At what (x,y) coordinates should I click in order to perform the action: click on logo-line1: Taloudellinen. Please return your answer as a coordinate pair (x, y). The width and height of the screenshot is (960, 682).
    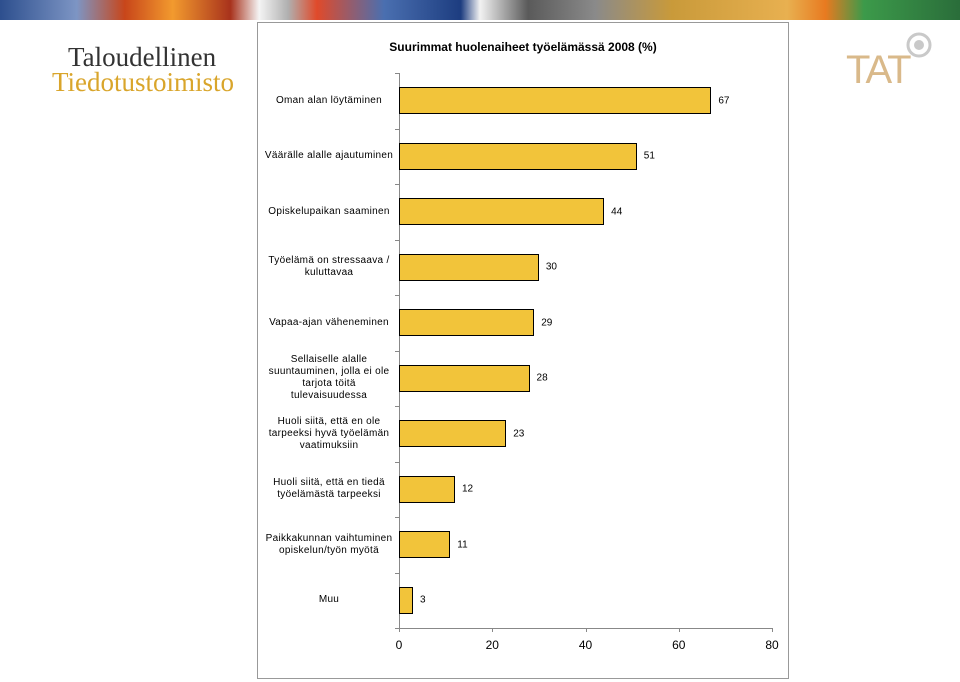
    Looking at the image, I should click on (142, 57).